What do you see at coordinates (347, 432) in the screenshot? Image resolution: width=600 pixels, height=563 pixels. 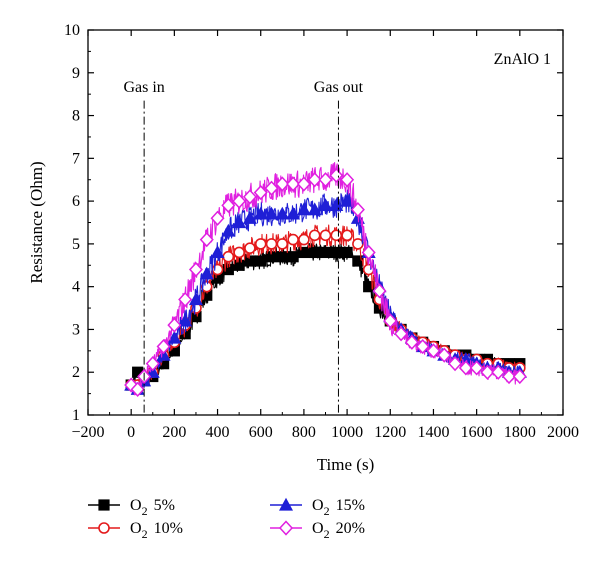 I see `x-tick-label: 1000` at bounding box center [347, 432].